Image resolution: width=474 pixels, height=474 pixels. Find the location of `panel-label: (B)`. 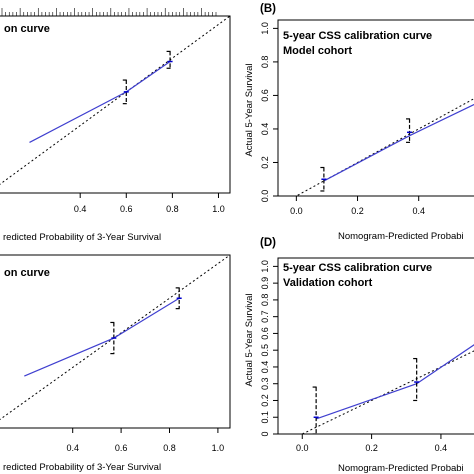

panel-label: (B) is located at coordinates (268, 9).